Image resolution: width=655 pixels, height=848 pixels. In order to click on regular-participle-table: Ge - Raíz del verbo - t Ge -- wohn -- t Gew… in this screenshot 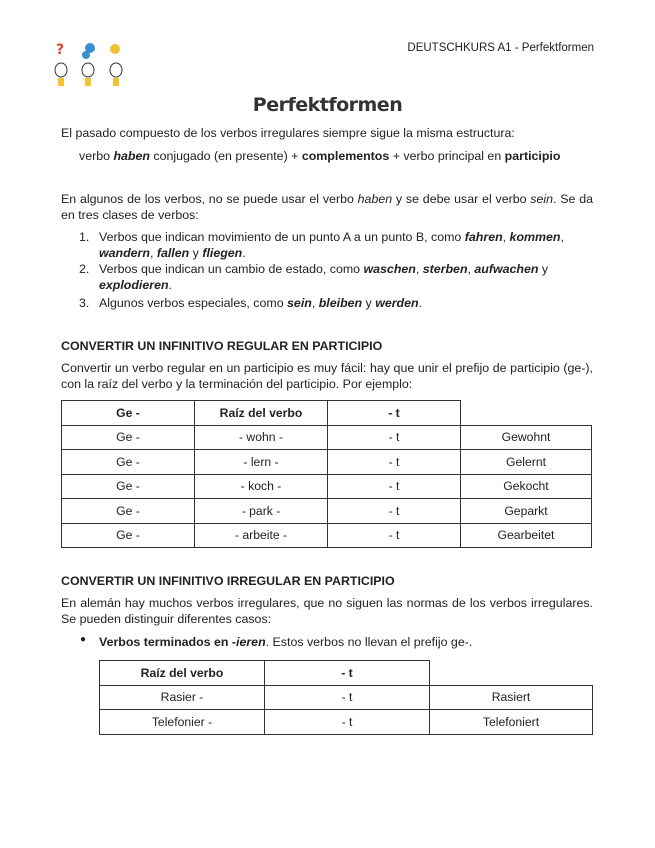, I will do `click(326, 474)`.